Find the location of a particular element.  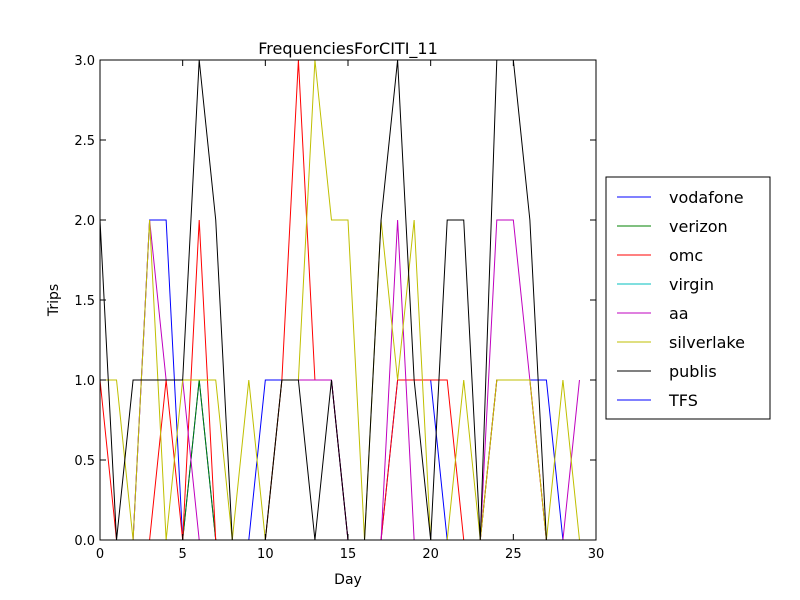

legend-box is located at coordinates (688, 298).